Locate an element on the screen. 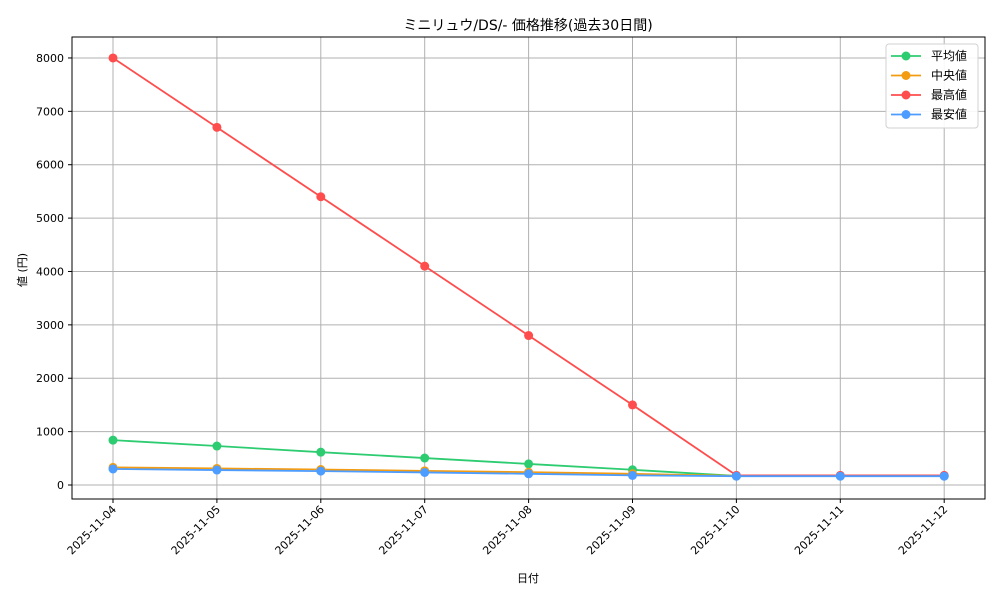 This screenshot has width=1000, height=600. legend-item: 最高値 is located at coordinates (929, 94).